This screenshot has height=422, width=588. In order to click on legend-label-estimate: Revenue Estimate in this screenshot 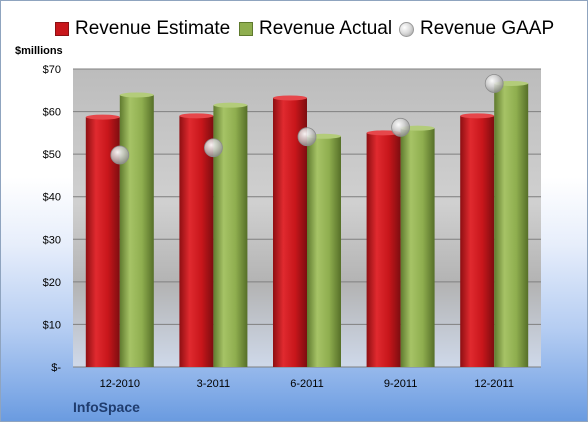, I will do `click(153, 28)`.